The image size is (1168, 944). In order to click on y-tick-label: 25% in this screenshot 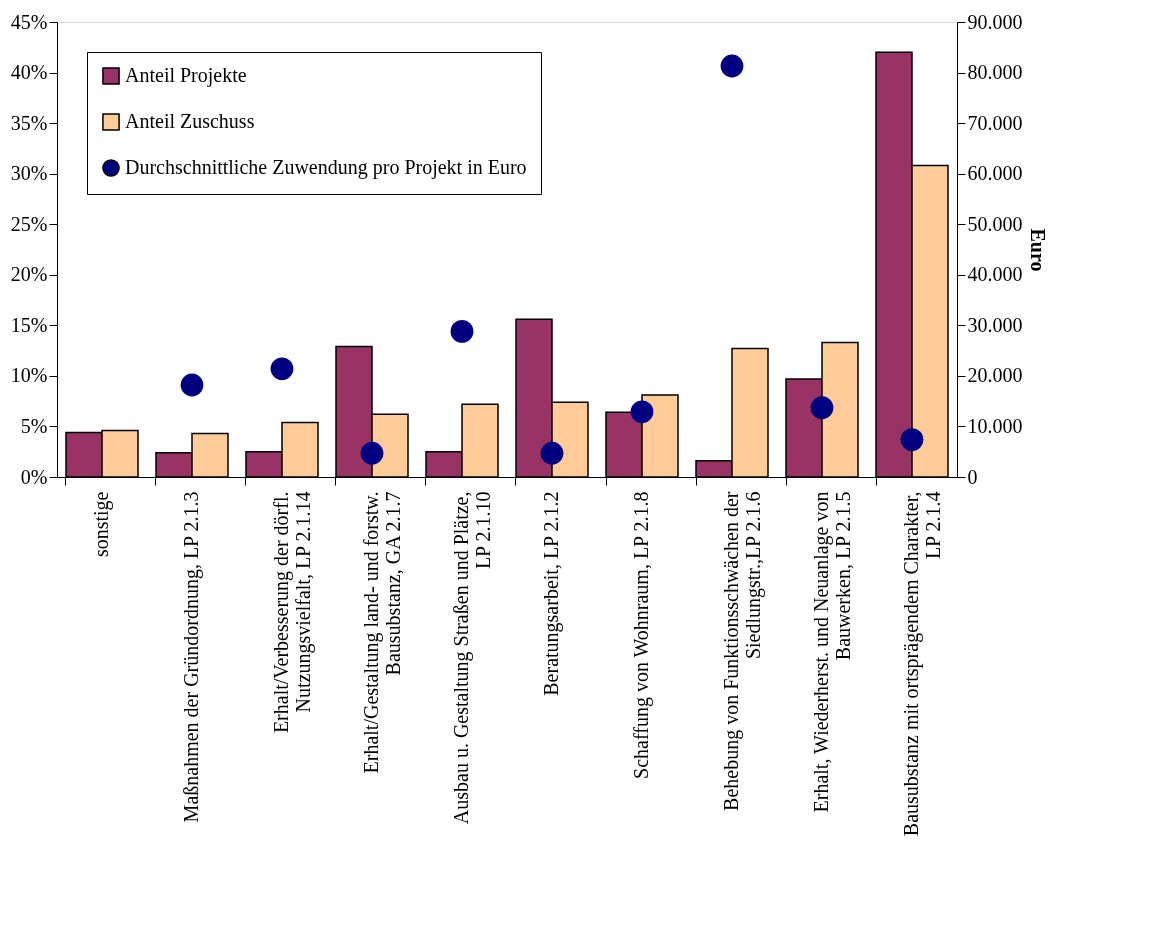, I will do `click(29, 223)`.